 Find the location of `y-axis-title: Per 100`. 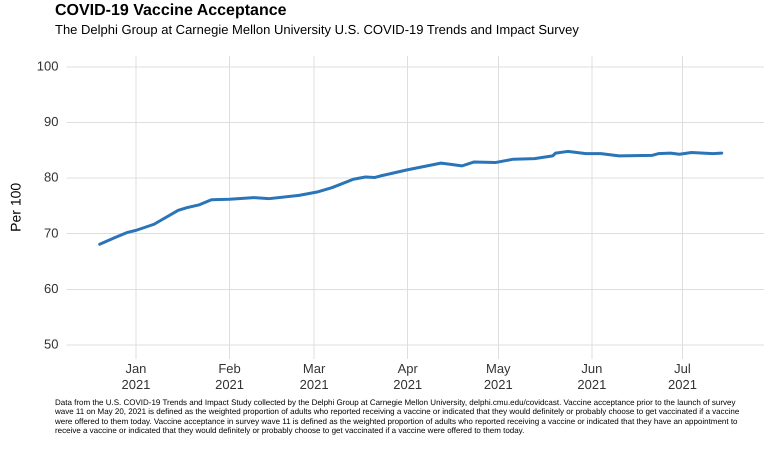

y-axis-title: Per 100 is located at coordinates (15, 207).